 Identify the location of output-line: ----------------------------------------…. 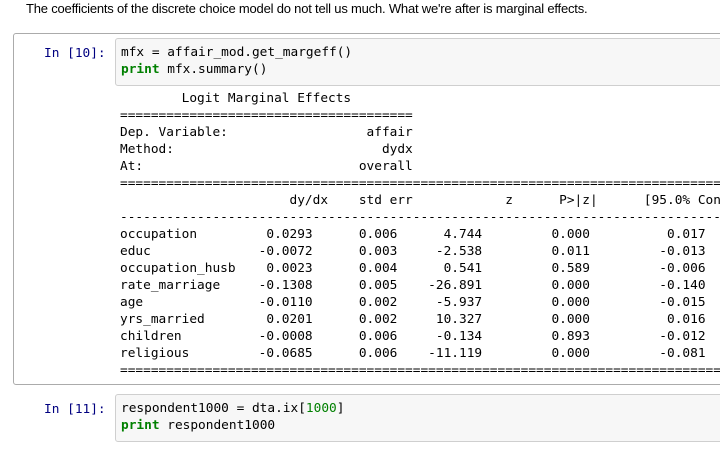
(420, 217).